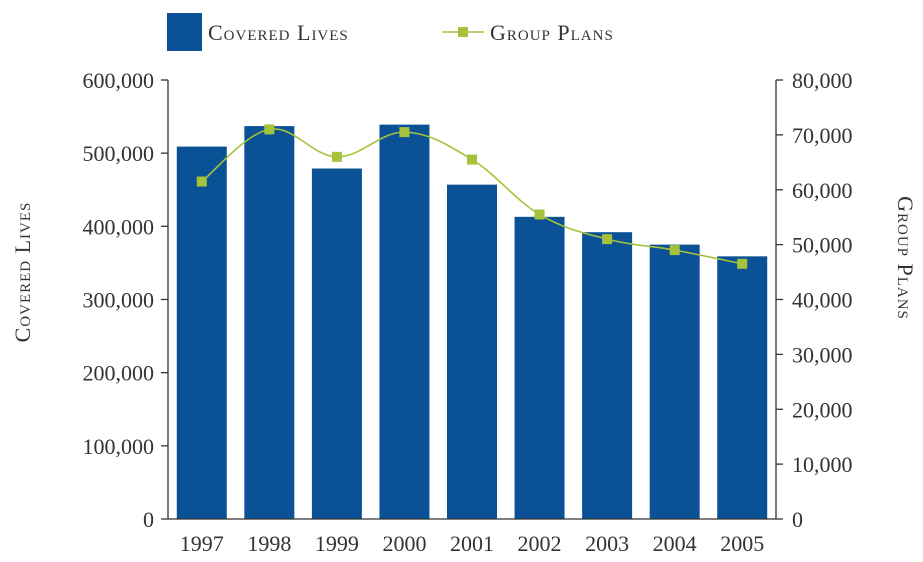 This screenshot has height=562, width=923. What do you see at coordinates (607, 239) in the screenshot?
I see `point-2003` at bounding box center [607, 239].